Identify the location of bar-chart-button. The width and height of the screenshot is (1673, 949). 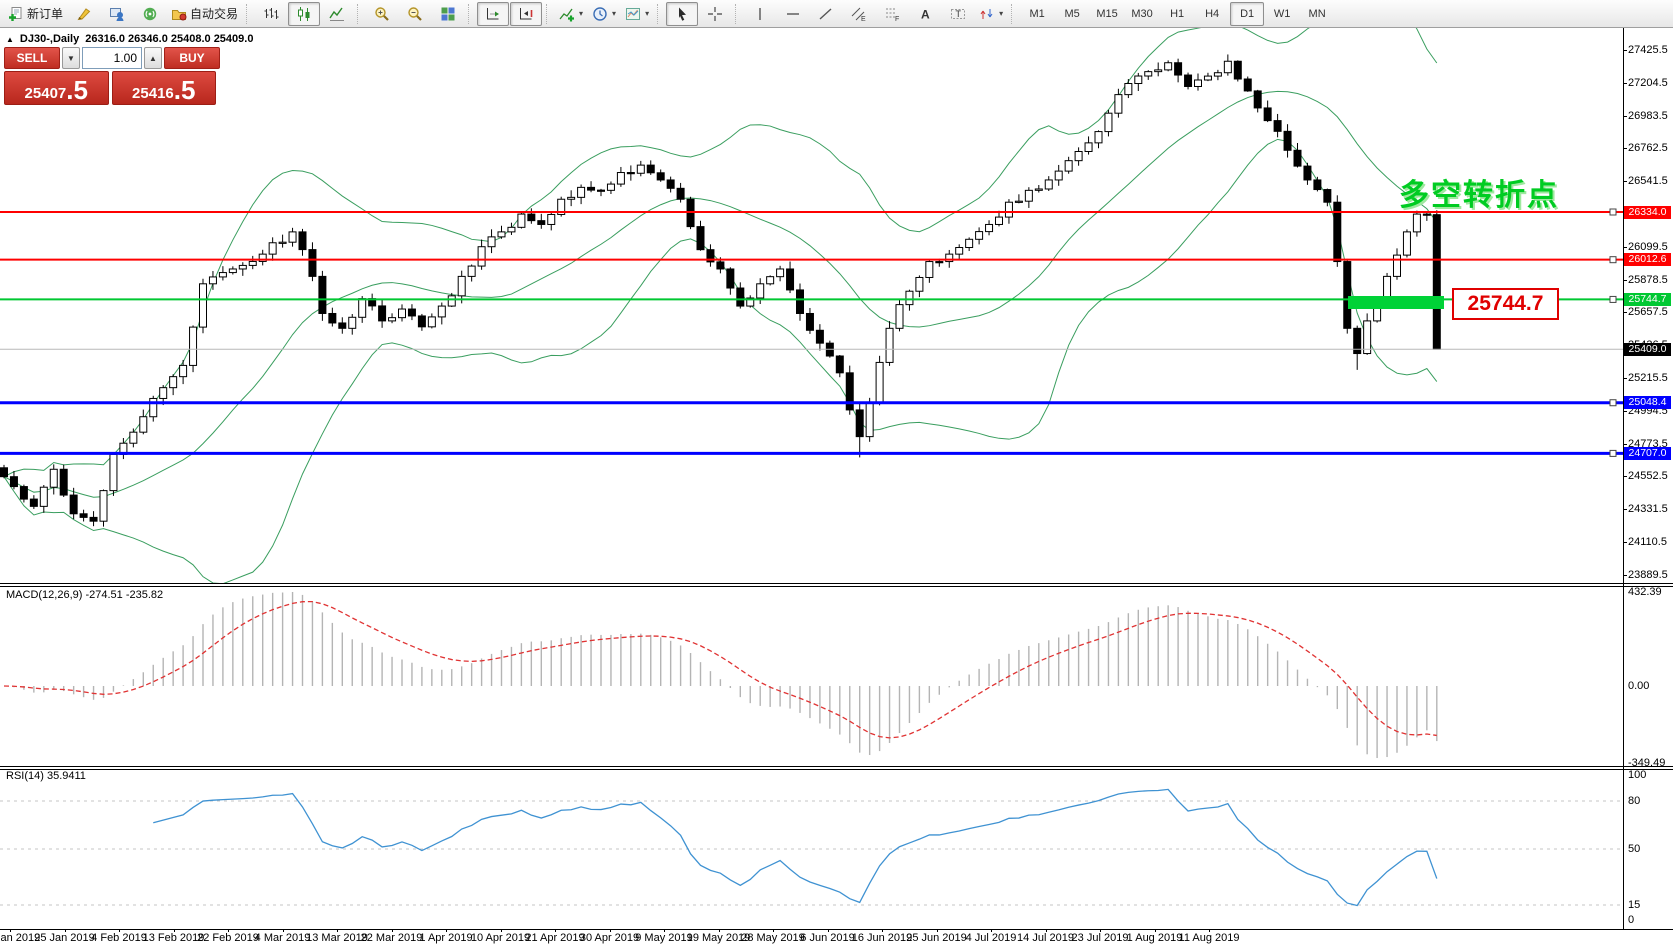
(271, 14).